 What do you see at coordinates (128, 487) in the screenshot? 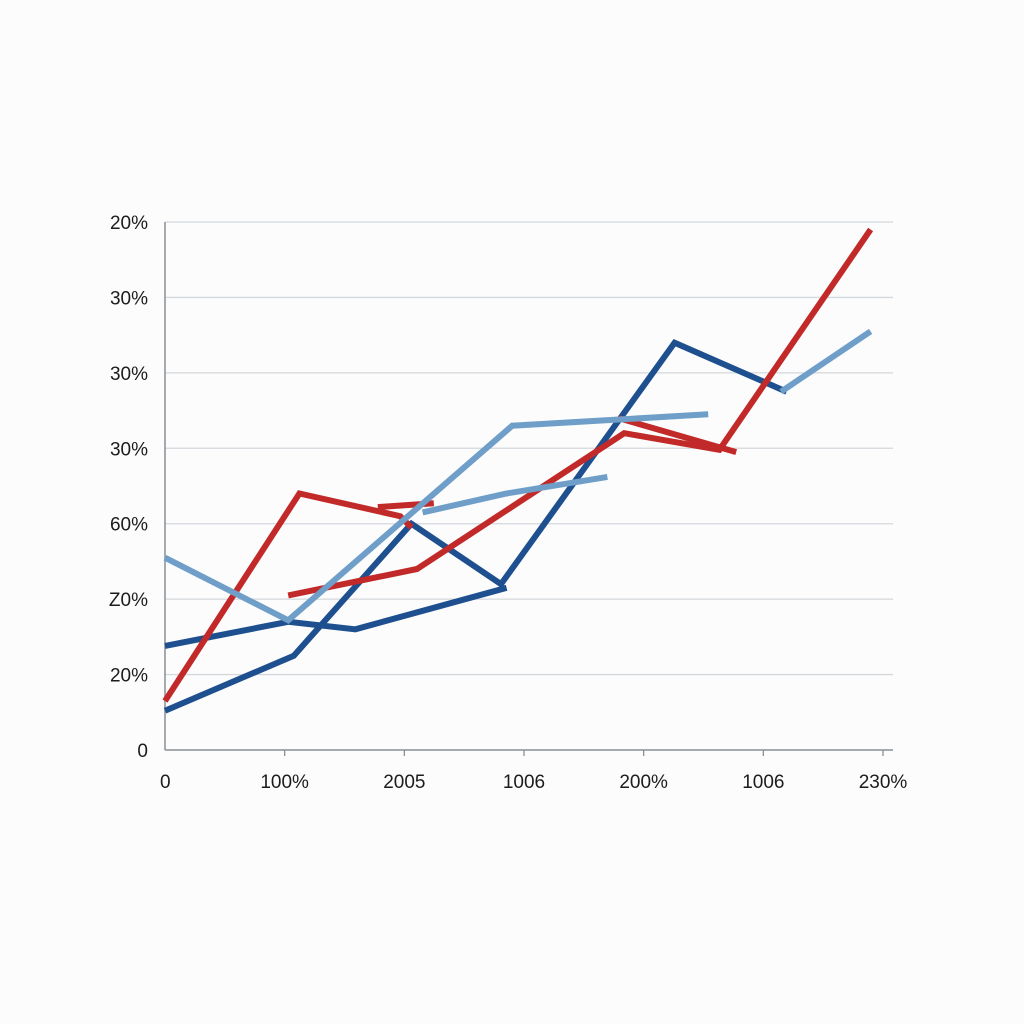
I see `y-tick-labels: 0 20% Z0% 60% 30% 30% 30% 20%` at bounding box center [128, 487].